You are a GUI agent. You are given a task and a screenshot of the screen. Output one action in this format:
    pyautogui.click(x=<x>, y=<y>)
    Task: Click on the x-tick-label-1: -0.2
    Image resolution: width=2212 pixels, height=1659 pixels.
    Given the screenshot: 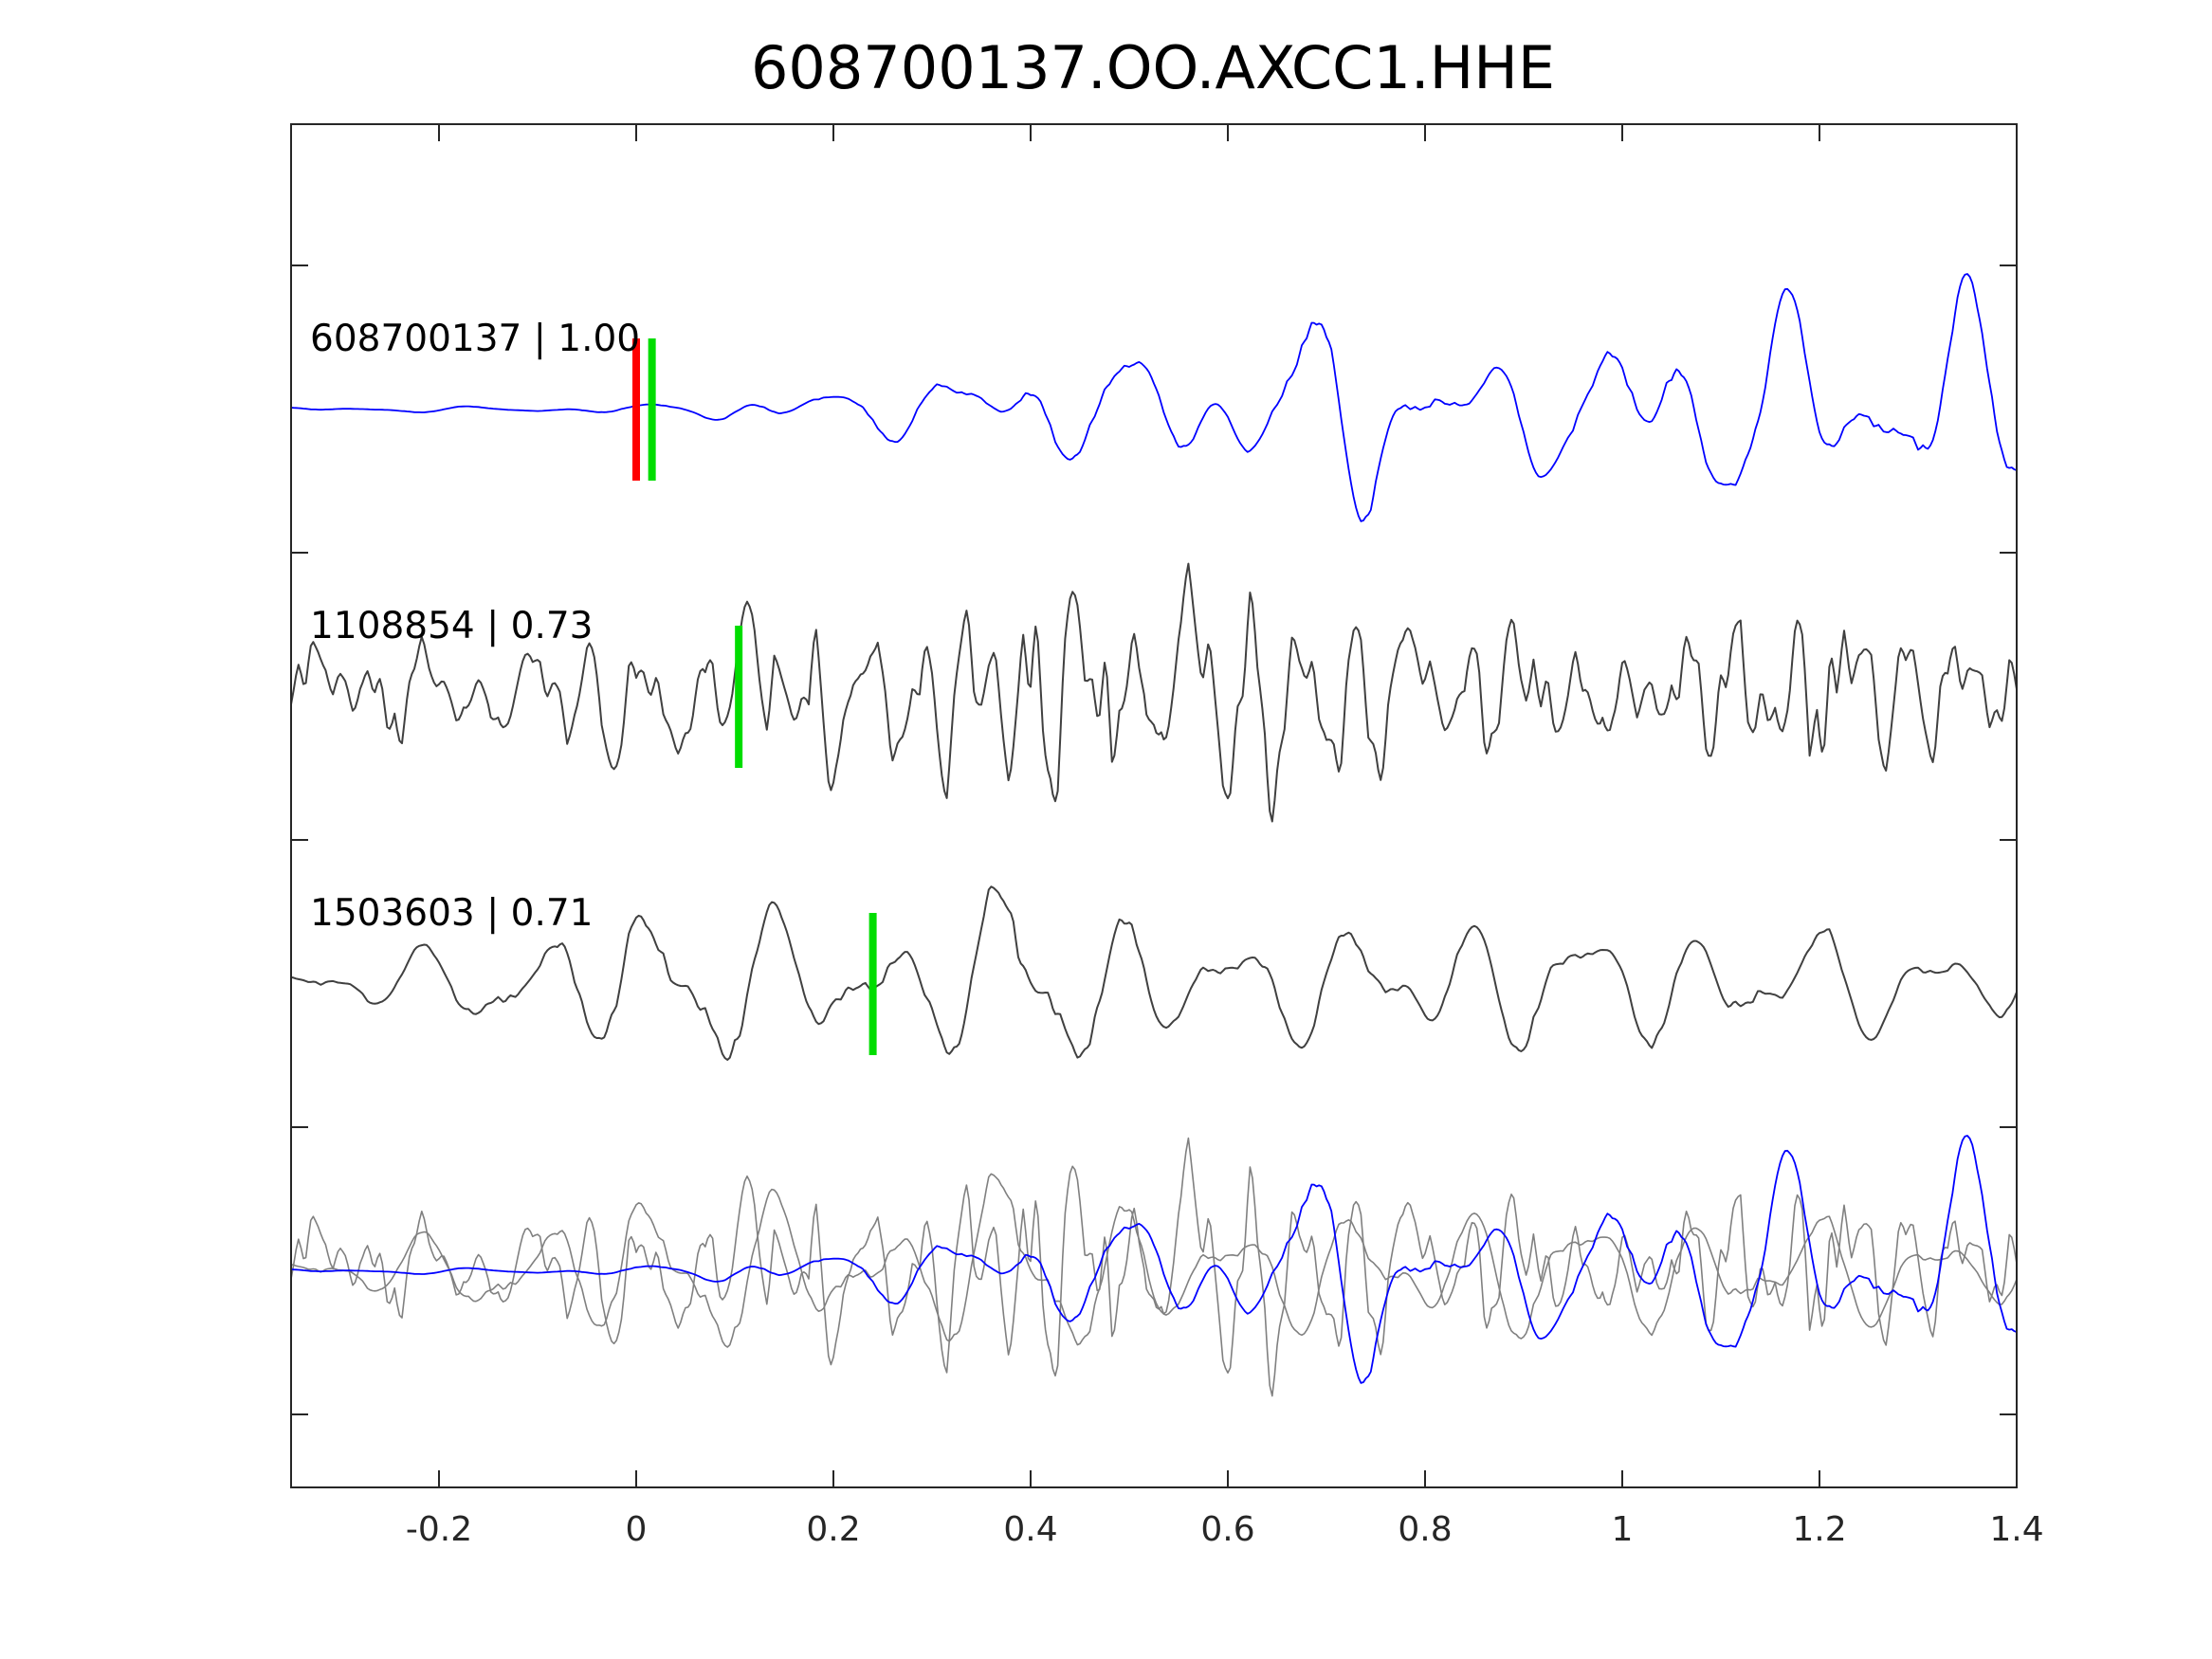 What is the action you would take?
    pyautogui.click(x=439, y=1529)
    